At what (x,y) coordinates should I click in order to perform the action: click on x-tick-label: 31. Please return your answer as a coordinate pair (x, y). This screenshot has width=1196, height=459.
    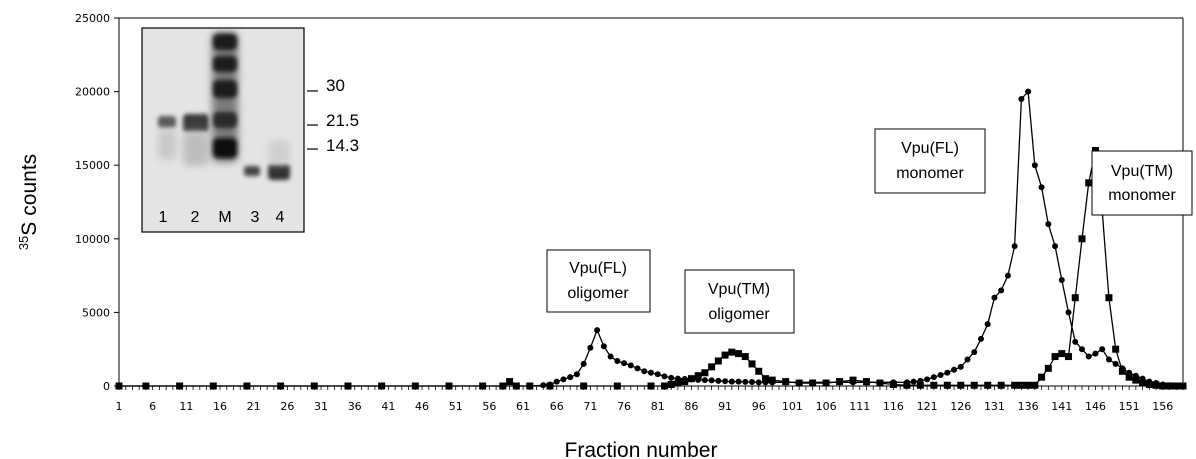
    Looking at the image, I should click on (321, 406).